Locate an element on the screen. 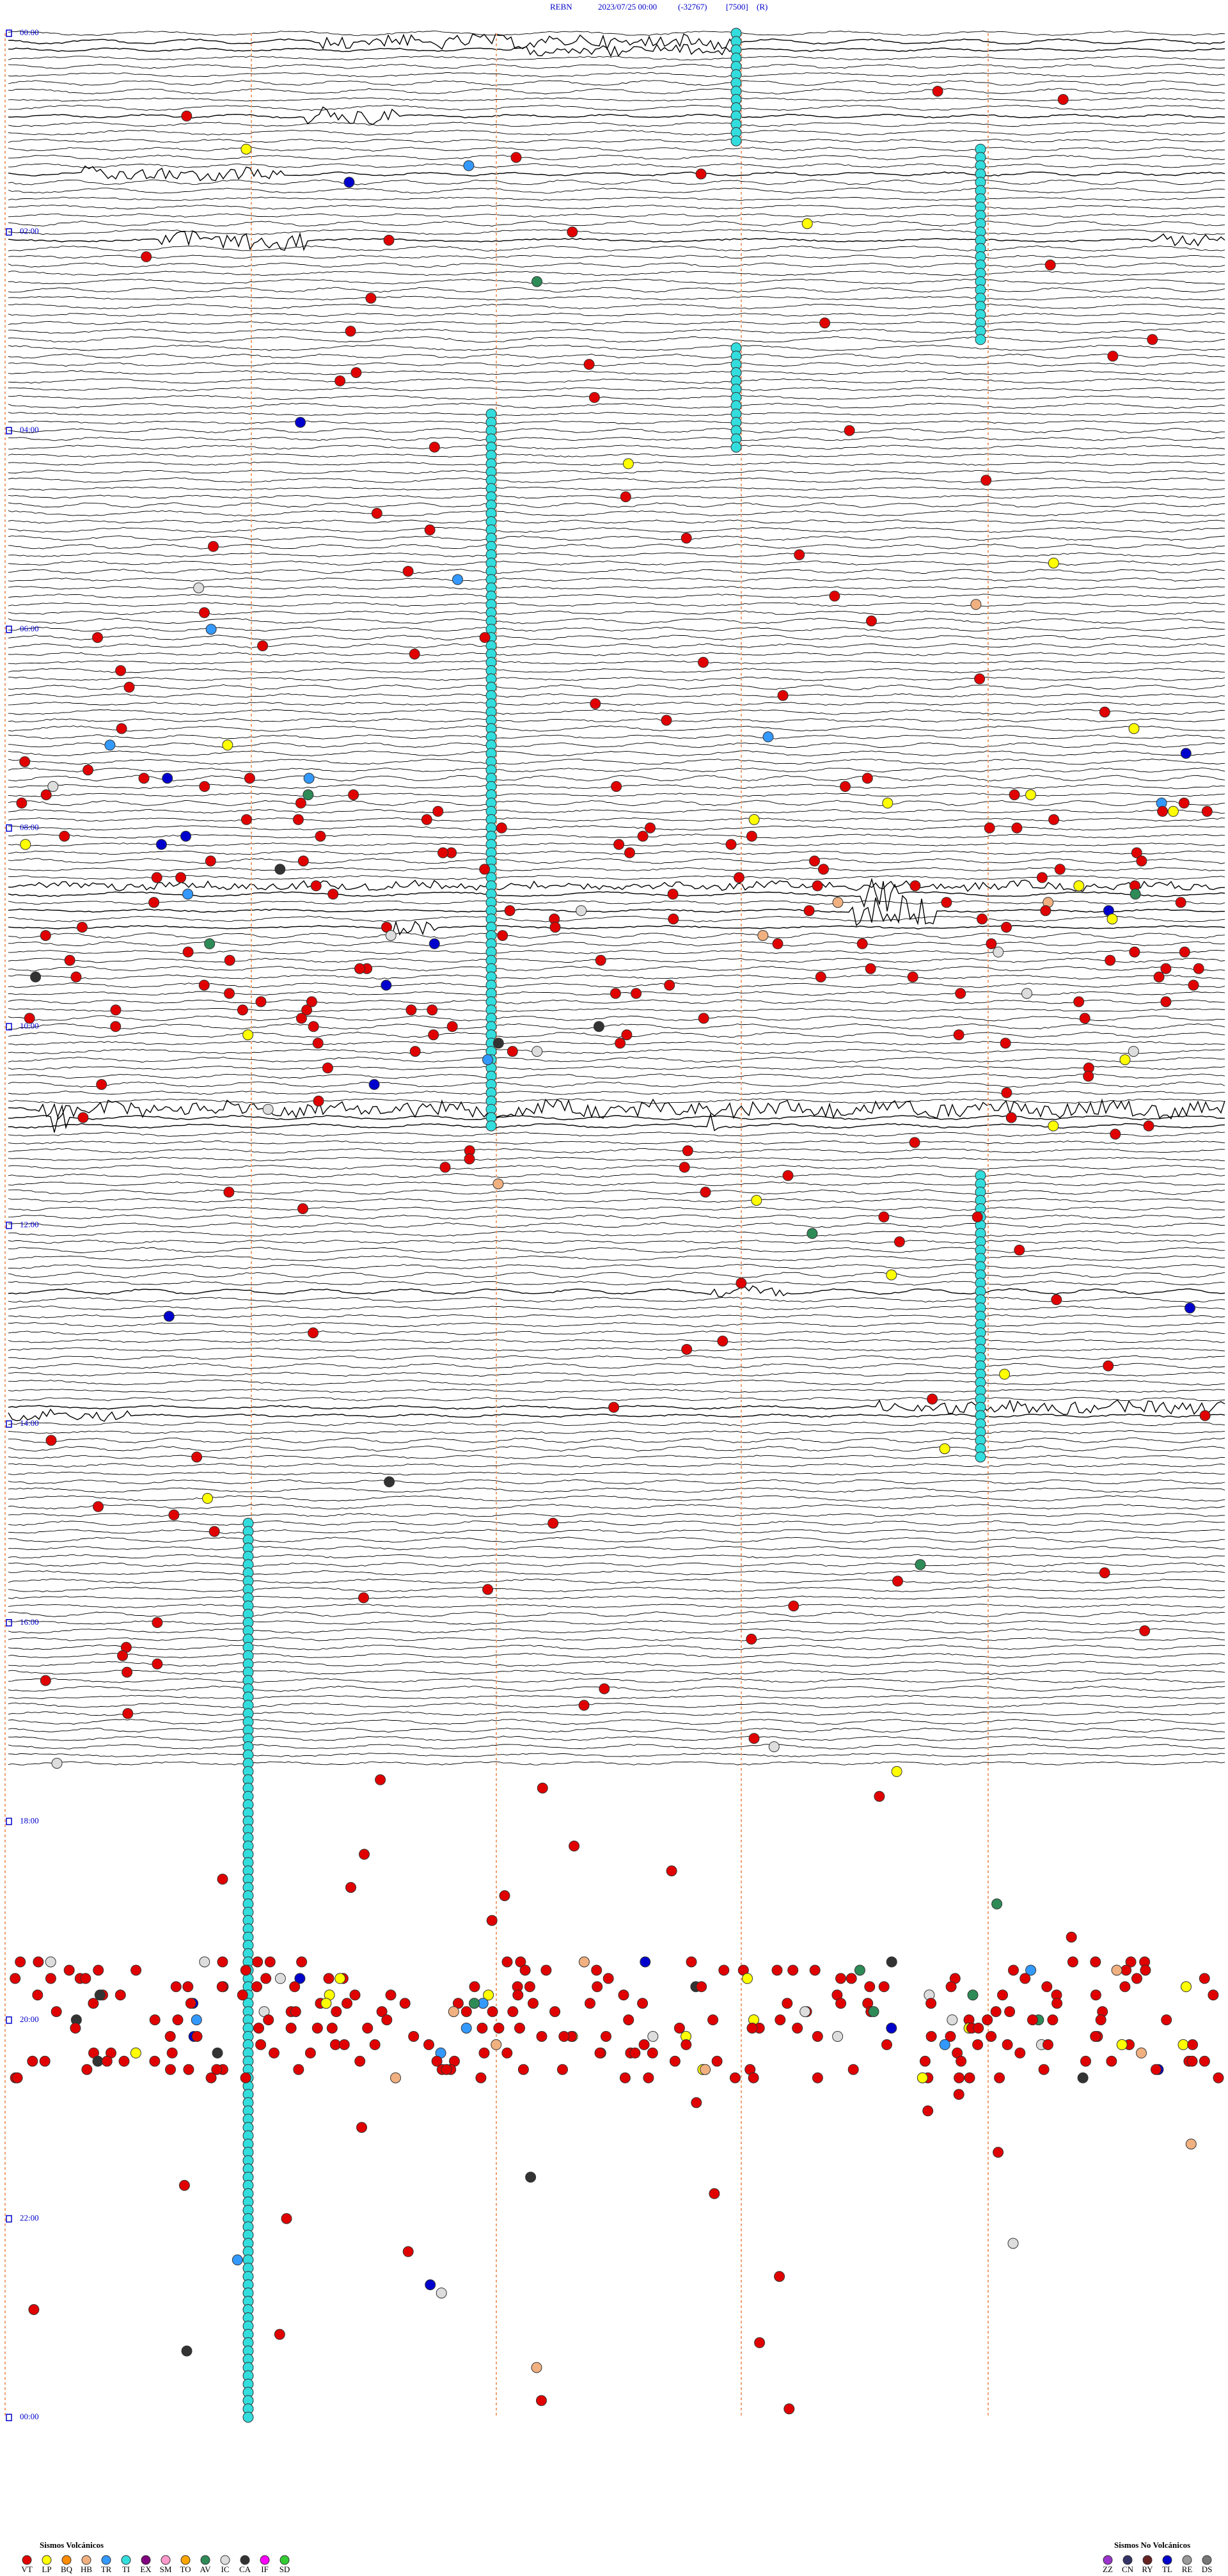 The image size is (1228, 2576). legend-label: IC is located at coordinates (225, 2569).